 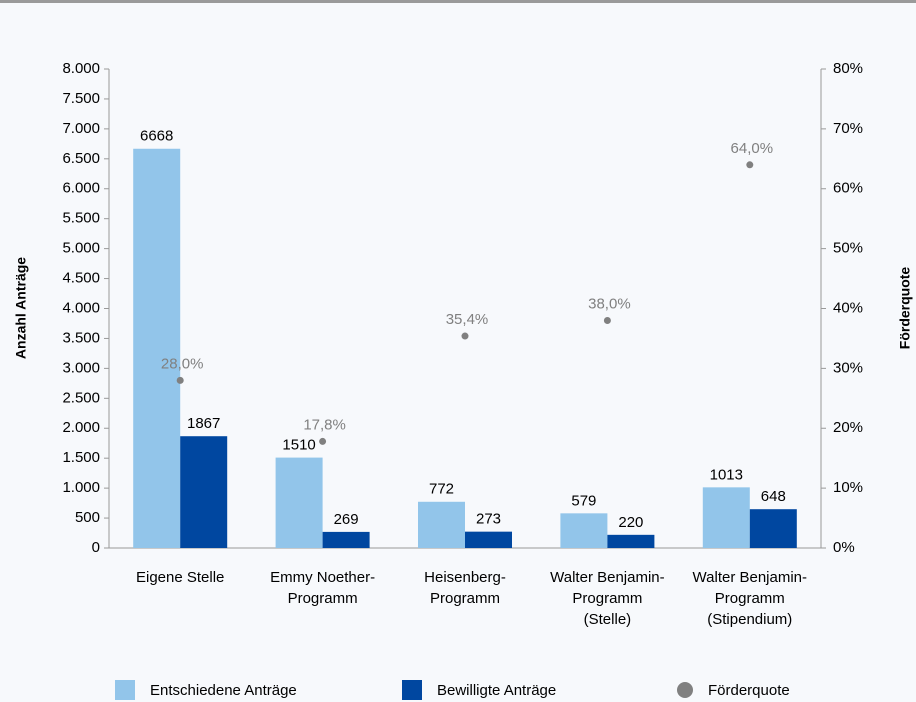 I want to click on x-tick-label: Eigene Stelle, so click(x=180, y=577).